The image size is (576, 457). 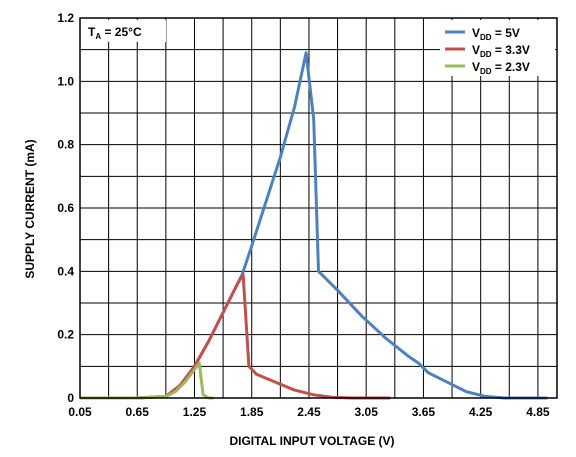 I want to click on x-tick-label: 4.25, so click(x=481, y=412).